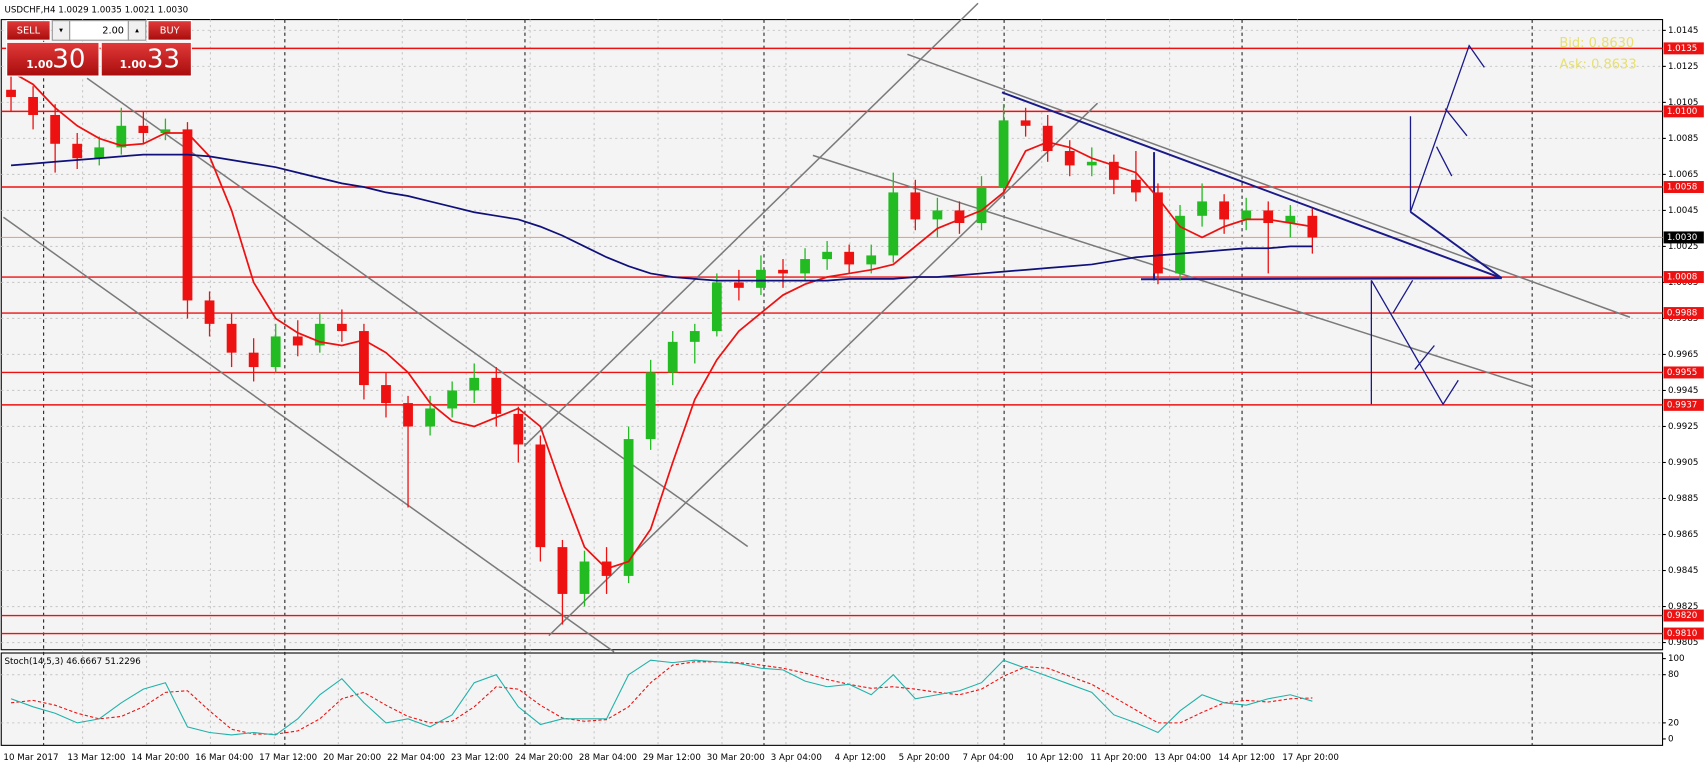  I want to click on triangle-line, so click(1321, 279).